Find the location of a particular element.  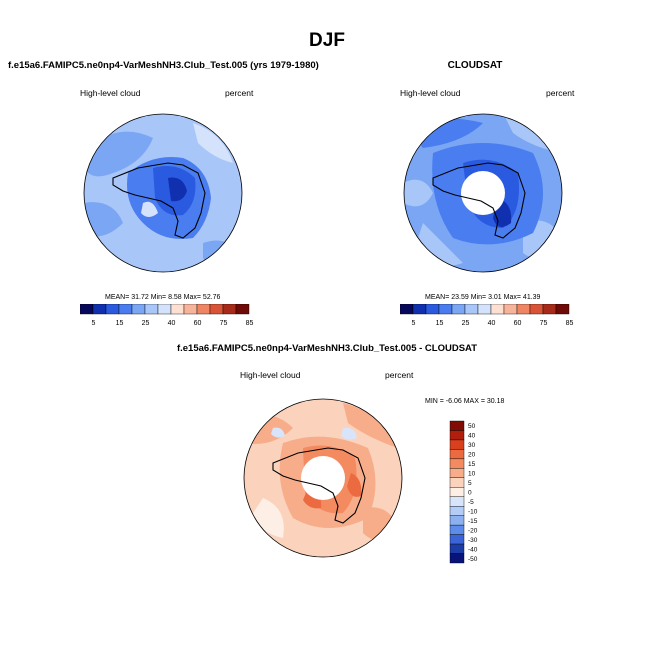

diff-stats: MIN = -6.06 MAX = 30.18 is located at coordinates (465, 401).